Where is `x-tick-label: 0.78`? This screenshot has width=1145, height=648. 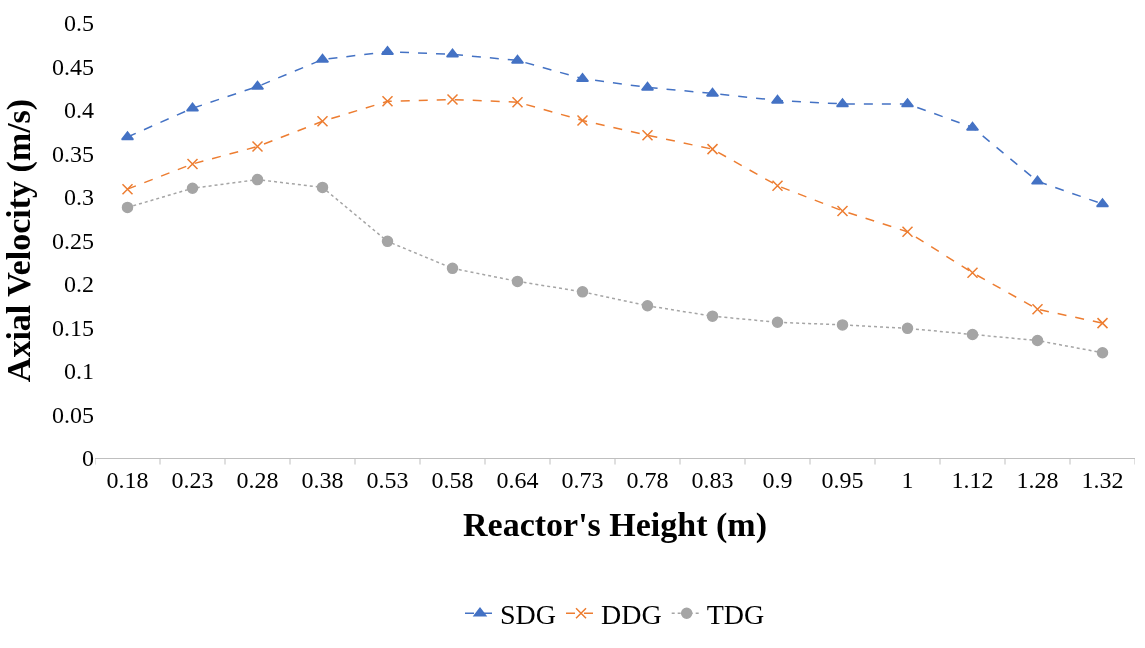 x-tick-label: 0.78 is located at coordinates (647, 479).